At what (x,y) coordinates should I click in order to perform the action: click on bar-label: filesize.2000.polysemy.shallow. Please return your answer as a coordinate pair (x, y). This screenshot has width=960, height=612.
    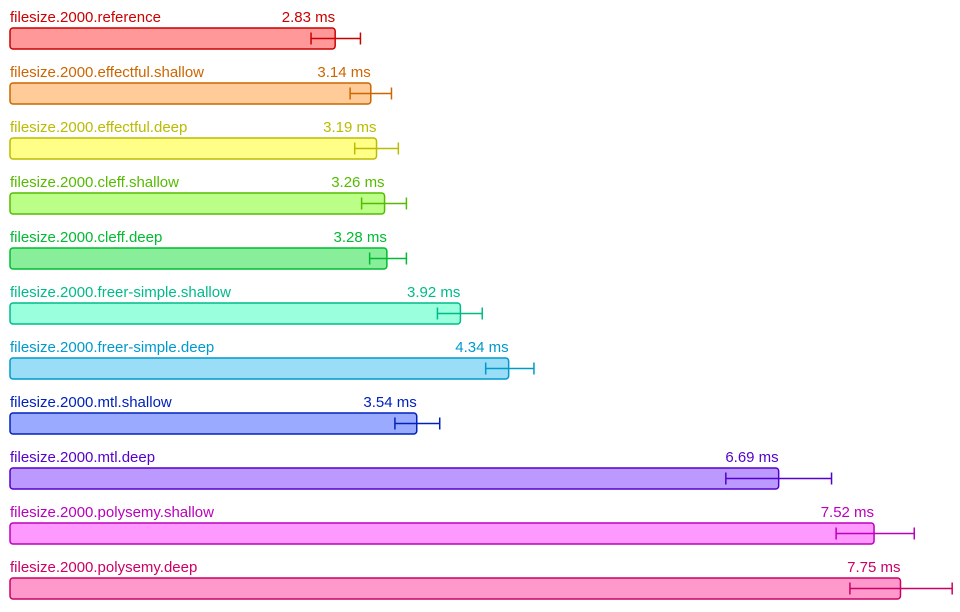
    Looking at the image, I should click on (112, 512).